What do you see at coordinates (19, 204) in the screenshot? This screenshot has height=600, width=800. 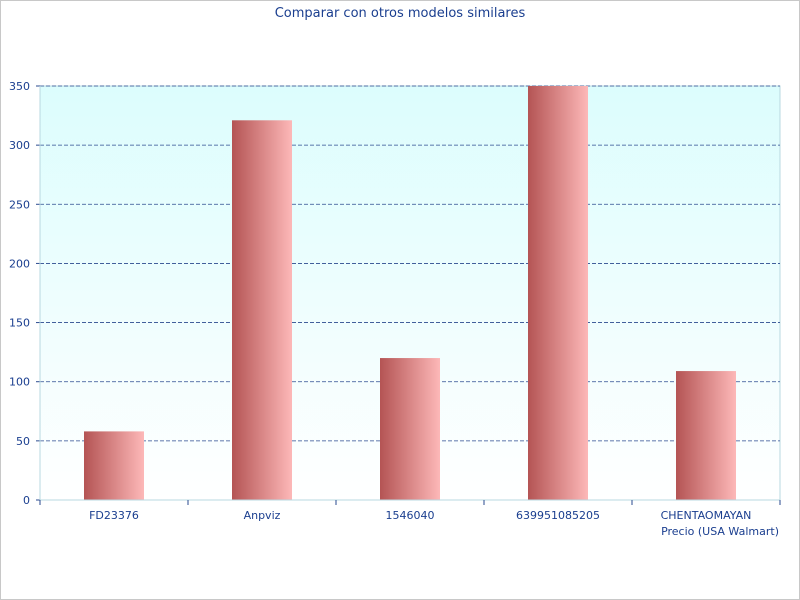 I see `y-tick-label: 250` at bounding box center [19, 204].